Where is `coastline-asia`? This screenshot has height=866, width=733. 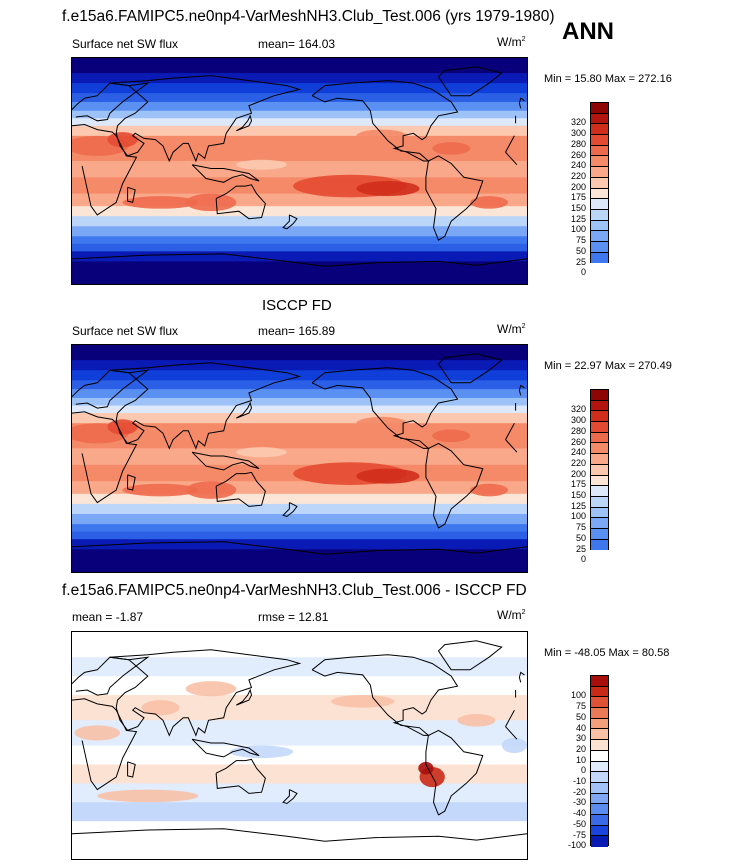
coastline-asia is located at coordinates (205, 406).